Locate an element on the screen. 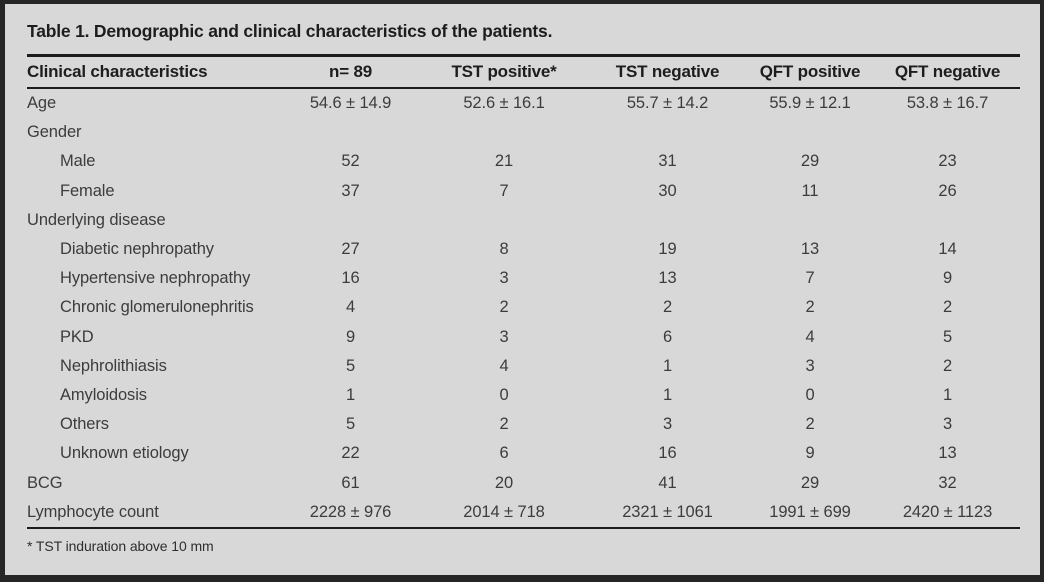  table-row: Others 5 2 3 2 3 is located at coordinates (523, 424).